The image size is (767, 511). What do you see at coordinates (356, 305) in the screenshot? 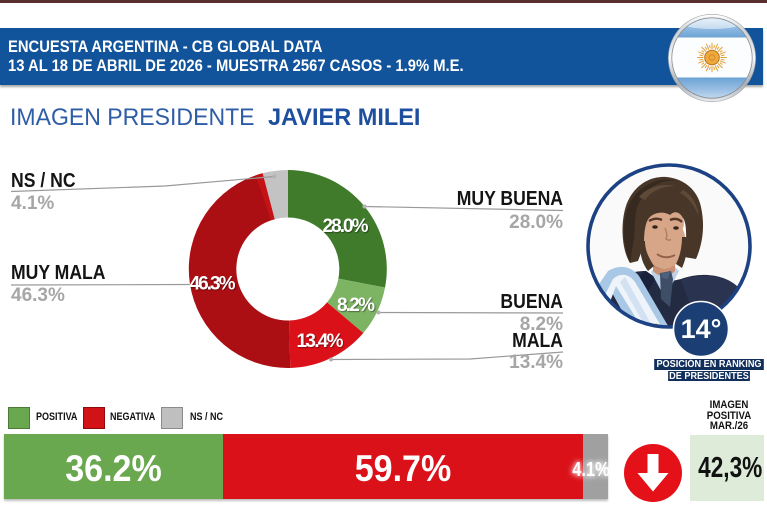
I see `svg-text: 8.2%` at bounding box center [356, 305].